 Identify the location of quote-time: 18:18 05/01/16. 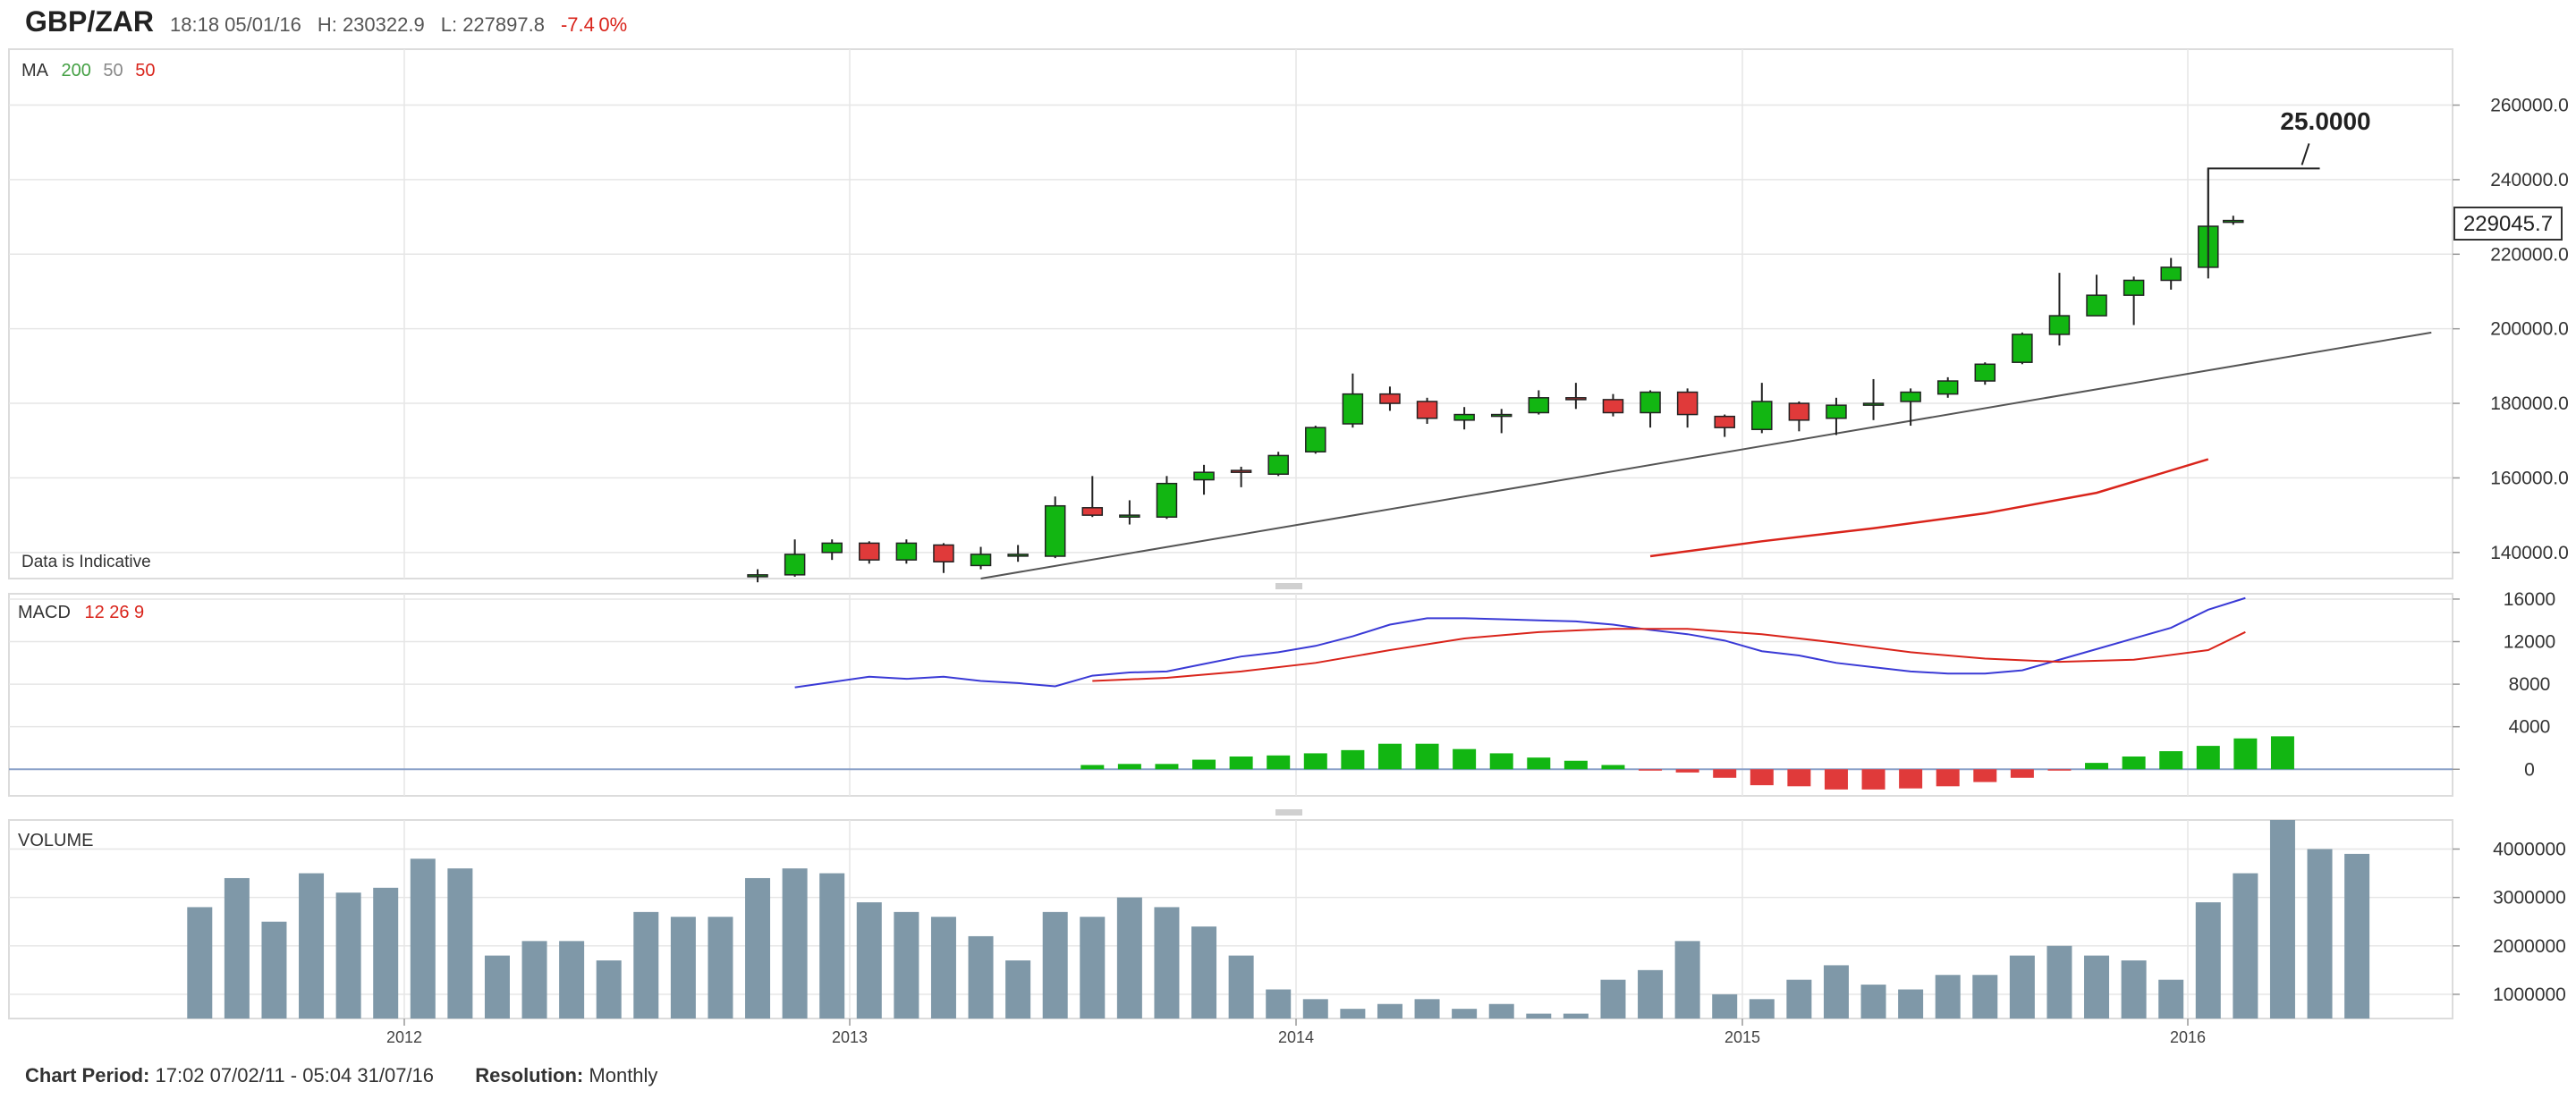
(235, 24).